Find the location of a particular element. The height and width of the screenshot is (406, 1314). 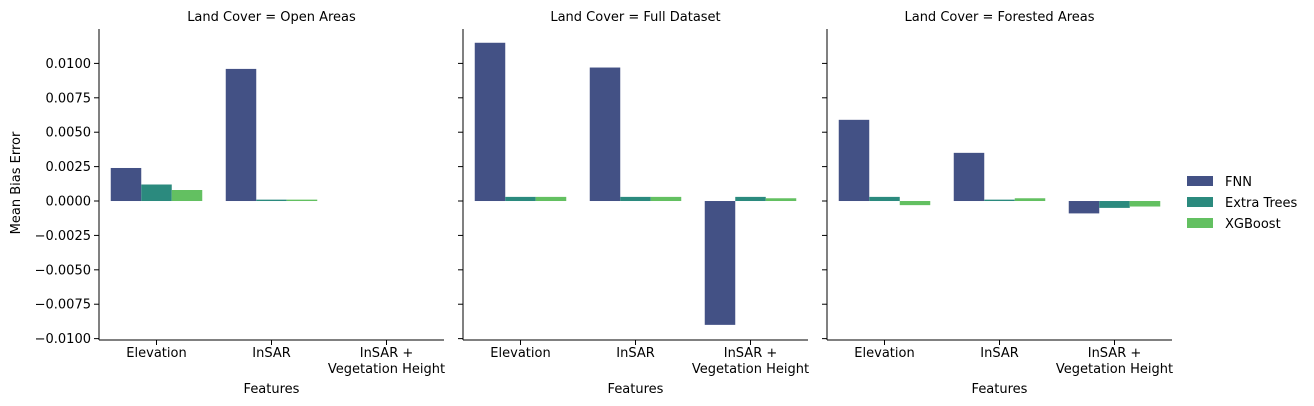

panel-title: Land Cover = Forested Areas is located at coordinates (999, 17).